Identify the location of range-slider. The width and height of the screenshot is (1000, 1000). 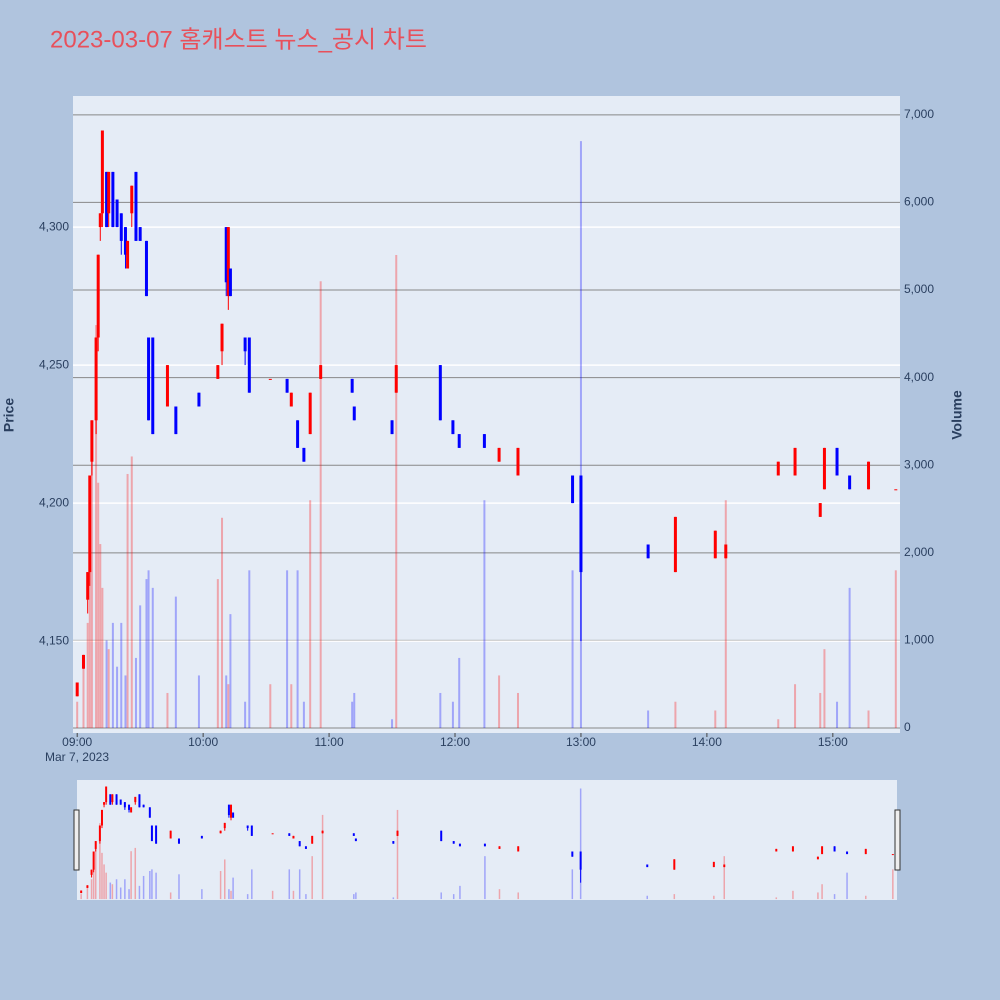
(487, 840).